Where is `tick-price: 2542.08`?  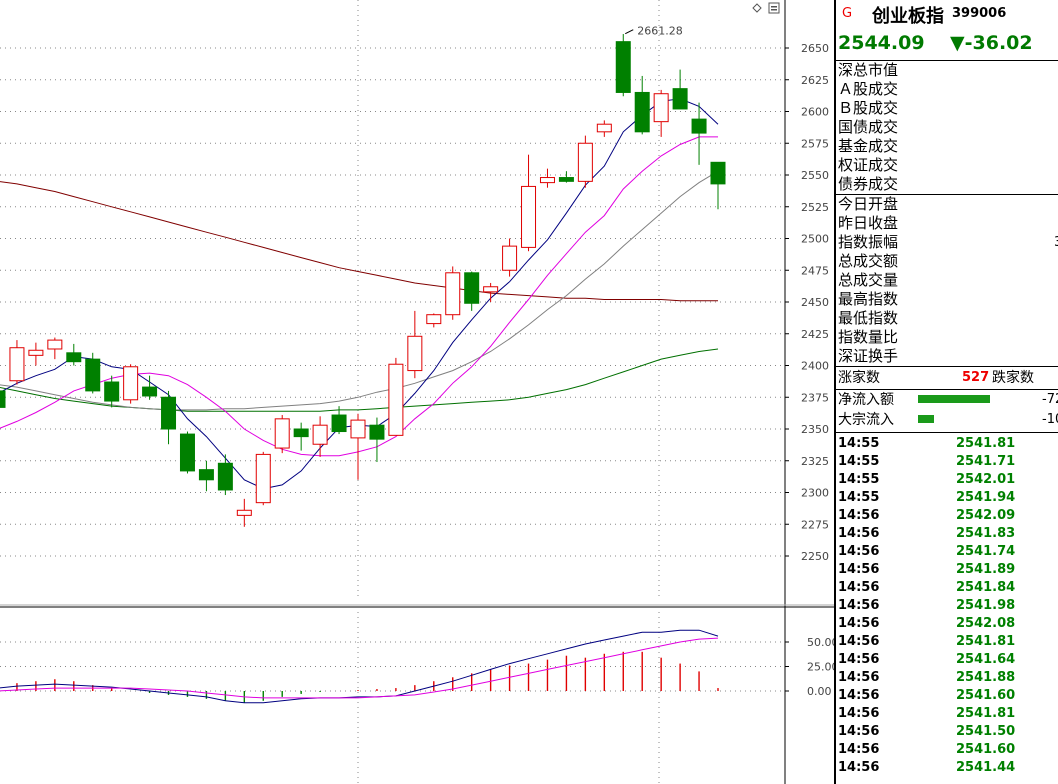
tick-price: 2542.08 is located at coordinates (986, 623).